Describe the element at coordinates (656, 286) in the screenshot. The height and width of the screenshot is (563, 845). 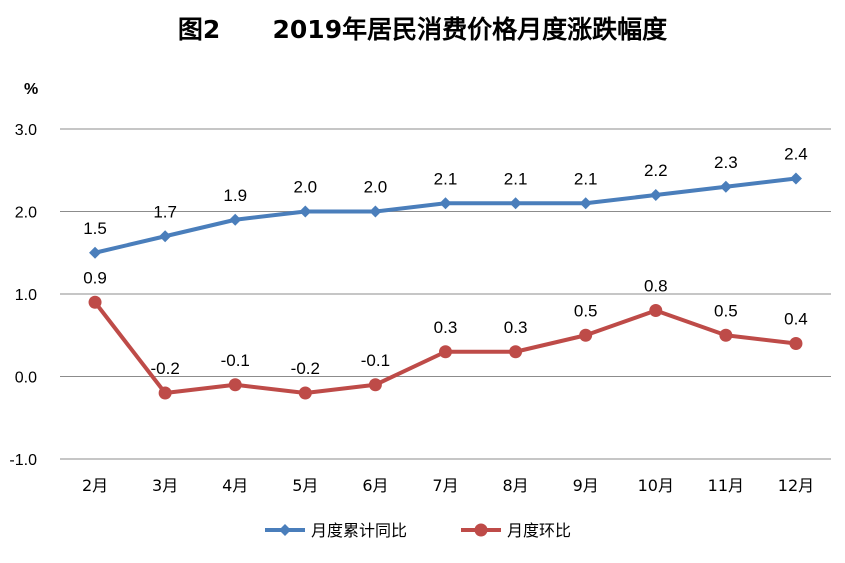
I see `data-label: 0.8` at that location.